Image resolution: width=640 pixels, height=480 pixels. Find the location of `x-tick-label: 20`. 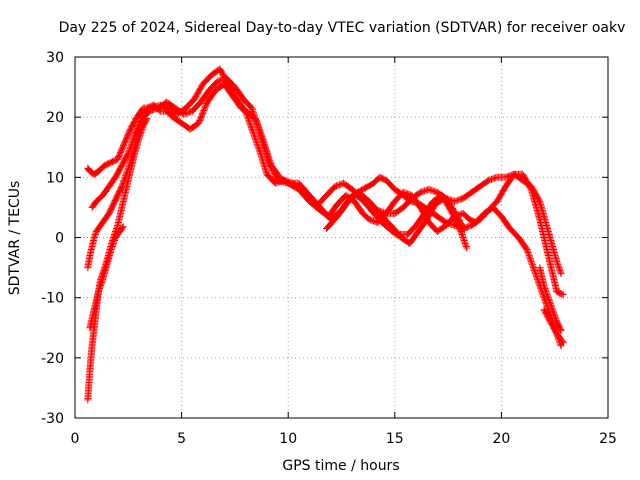

x-tick-label: 20 is located at coordinates (501, 439).